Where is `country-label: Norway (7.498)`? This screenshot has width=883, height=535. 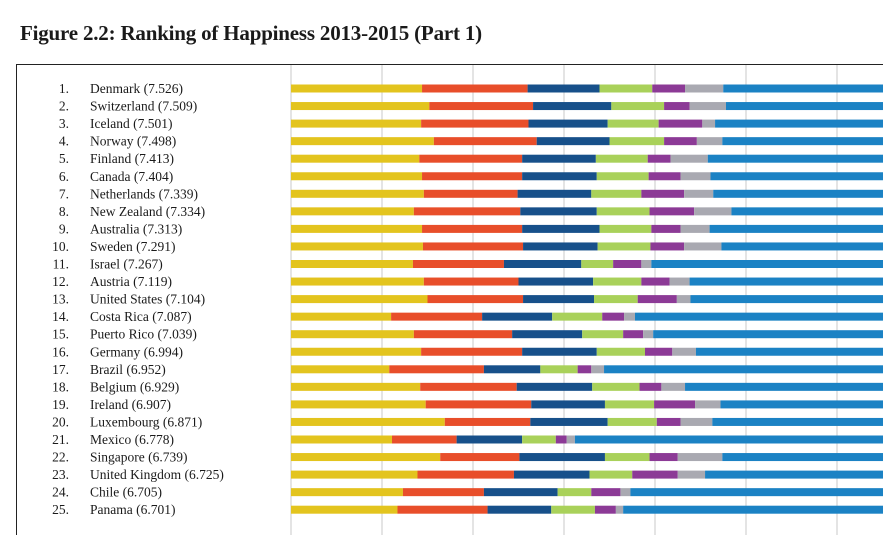 country-label: Norway (7.498) is located at coordinates (133, 141).